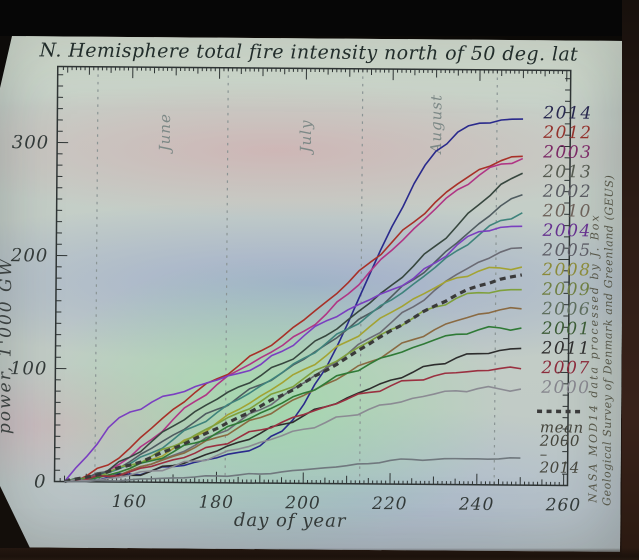  Describe the element at coordinates (565, 388) in the screenshot. I see `year-label-2000: 2000` at that location.